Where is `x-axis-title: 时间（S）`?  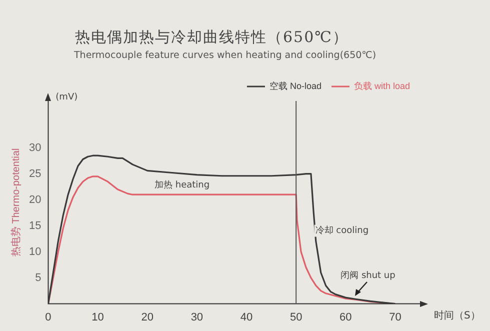
x-axis-title: 时间（S） is located at coordinates (457, 315).